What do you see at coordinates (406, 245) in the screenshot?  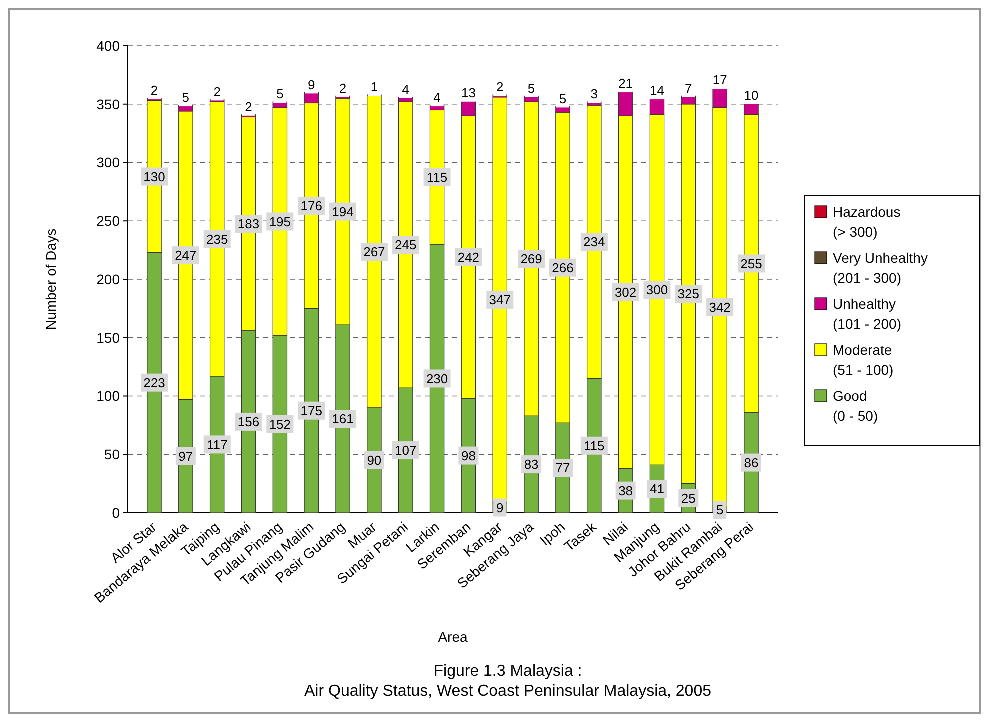 I see `data-label: 245` at bounding box center [406, 245].